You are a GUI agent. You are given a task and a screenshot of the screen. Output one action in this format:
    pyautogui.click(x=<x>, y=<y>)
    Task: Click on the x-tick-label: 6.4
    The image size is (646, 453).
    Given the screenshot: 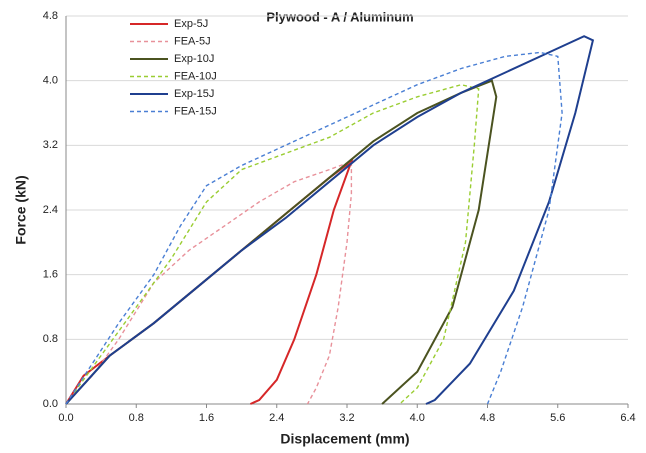 What is the action you would take?
    pyautogui.click(x=627, y=418)
    